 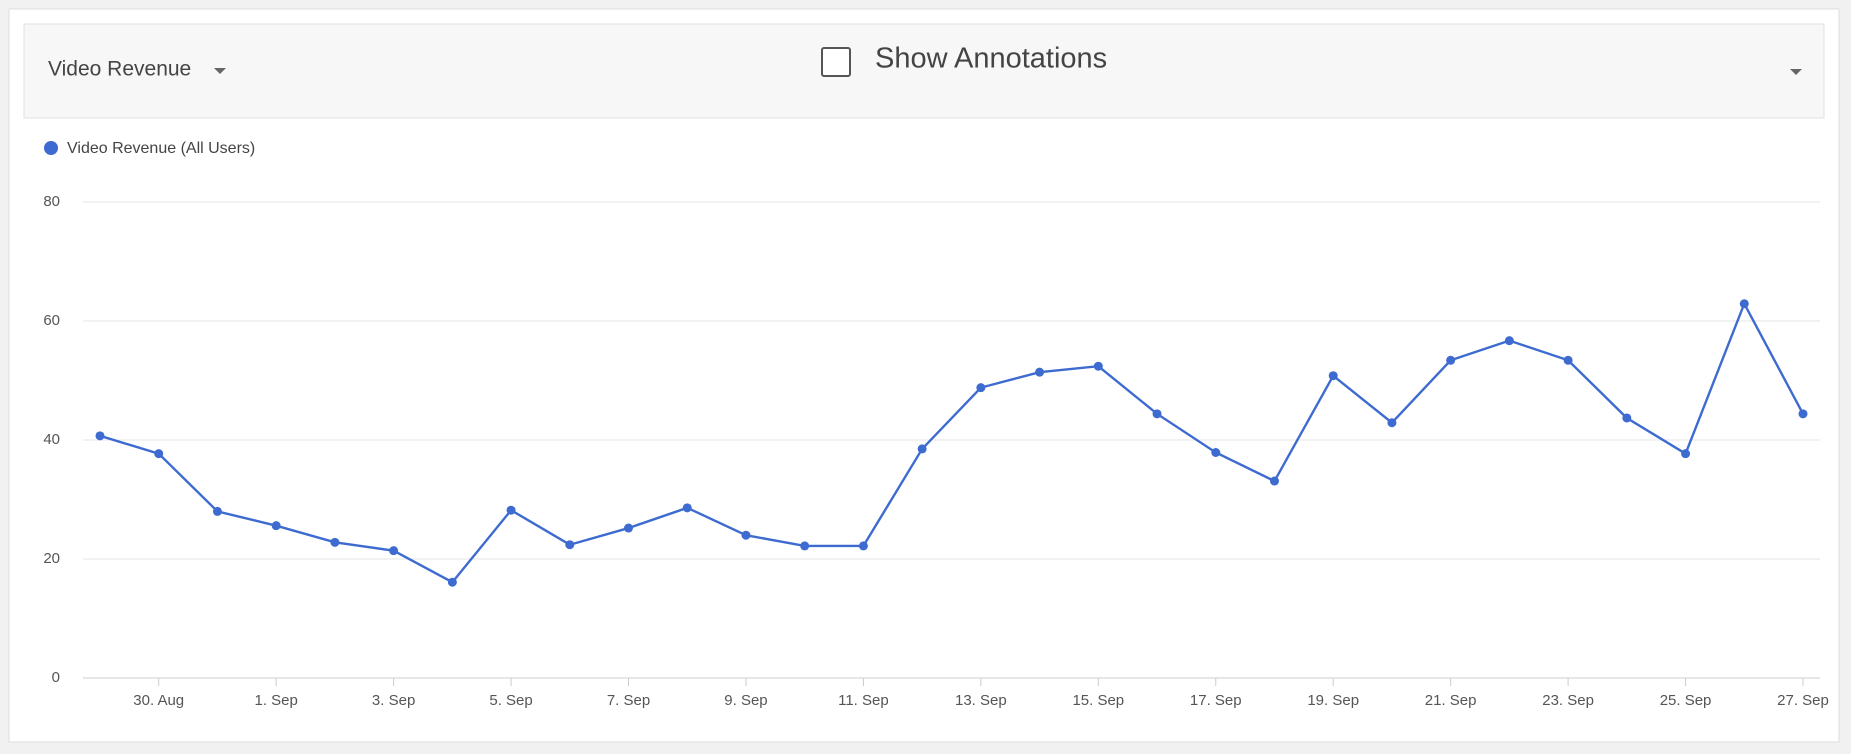 What do you see at coordinates (275, 700) in the screenshot?
I see `x-tick-label: 1. Sep` at bounding box center [275, 700].